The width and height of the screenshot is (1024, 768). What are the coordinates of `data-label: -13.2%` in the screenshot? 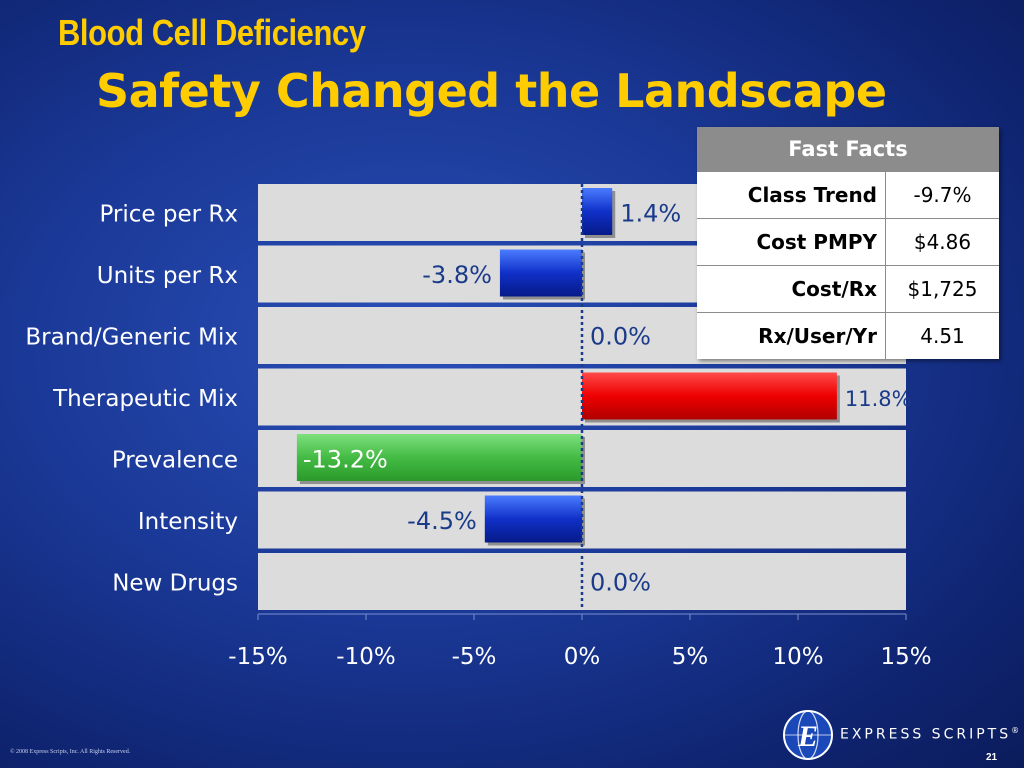 It's located at (345, 460).